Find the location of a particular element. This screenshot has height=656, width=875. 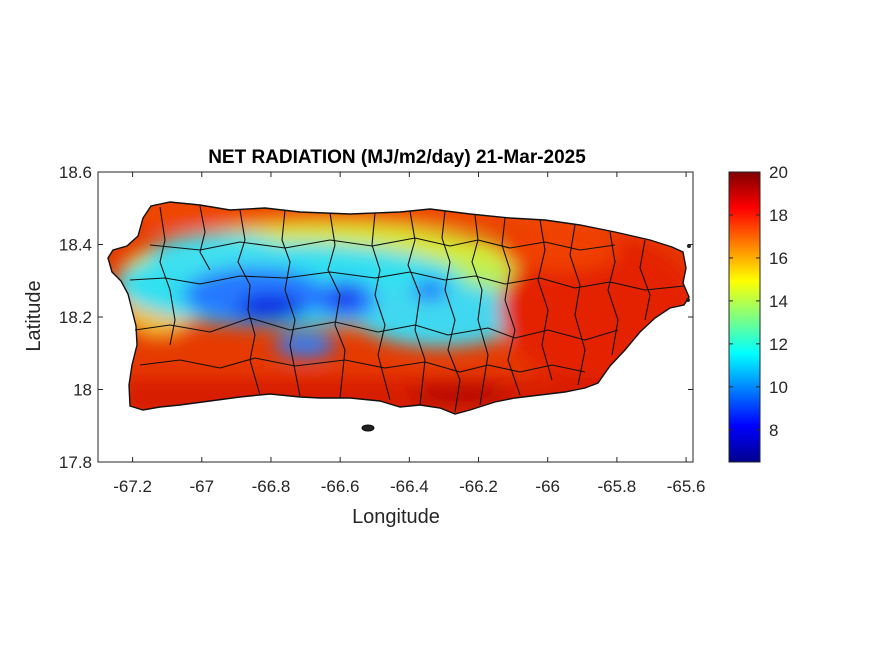

colorbar-ticks: 8 10 12 14 16 18 20 is located at coordinates (758, 301).